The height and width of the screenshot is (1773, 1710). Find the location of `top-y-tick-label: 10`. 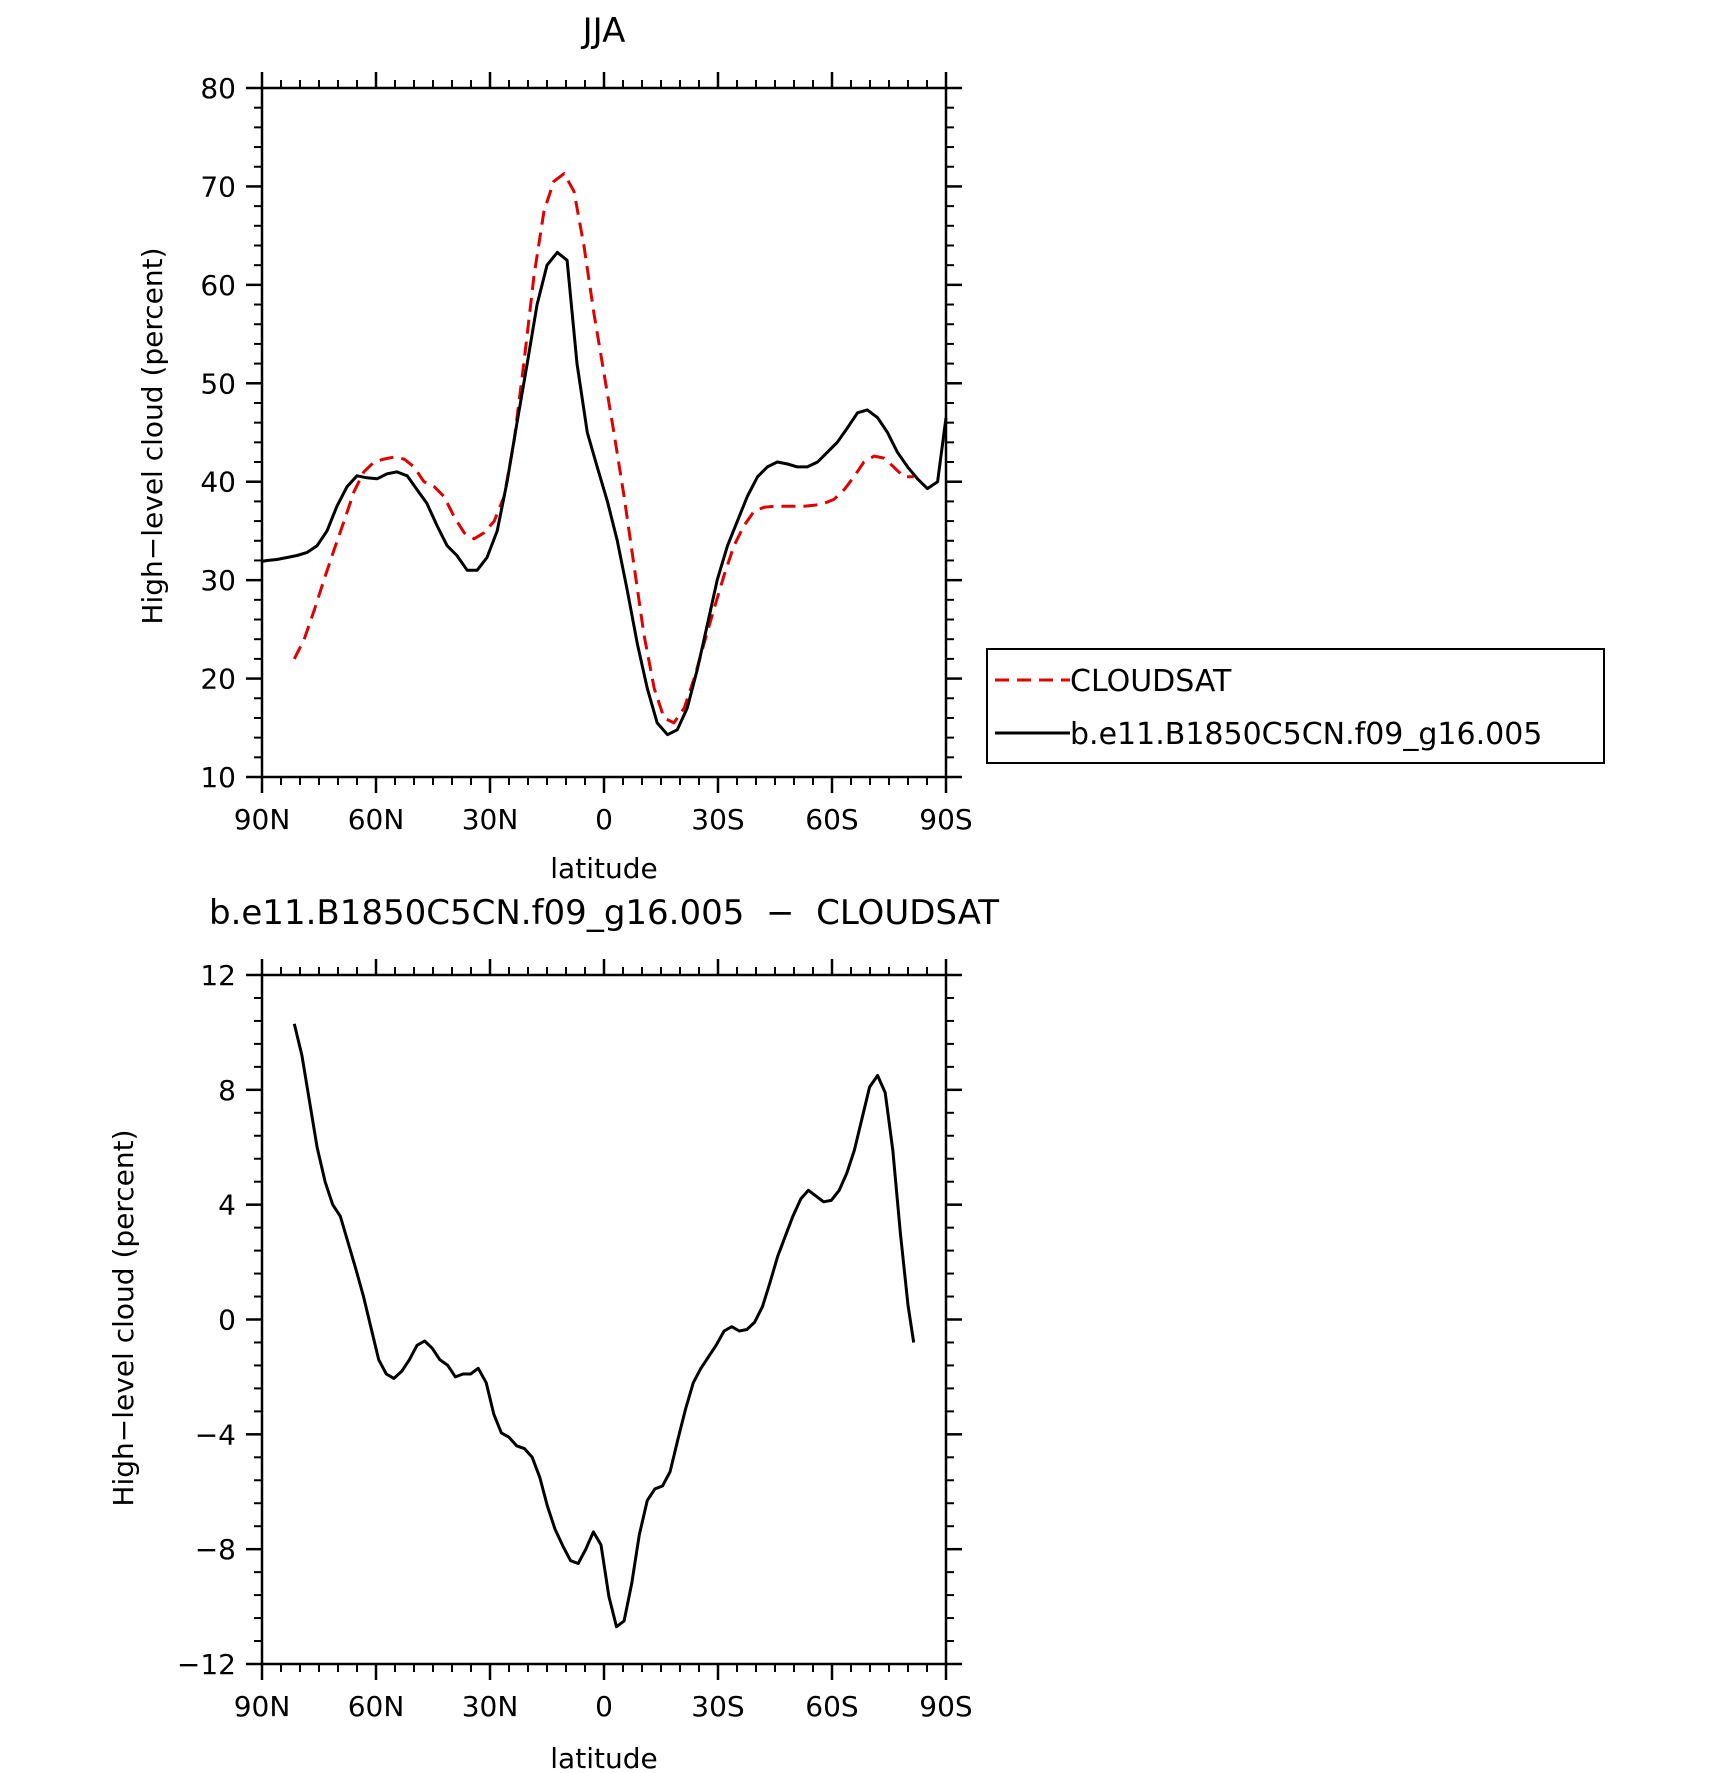

top-y-tick-label: 10 is located at coordinates (218, 777).